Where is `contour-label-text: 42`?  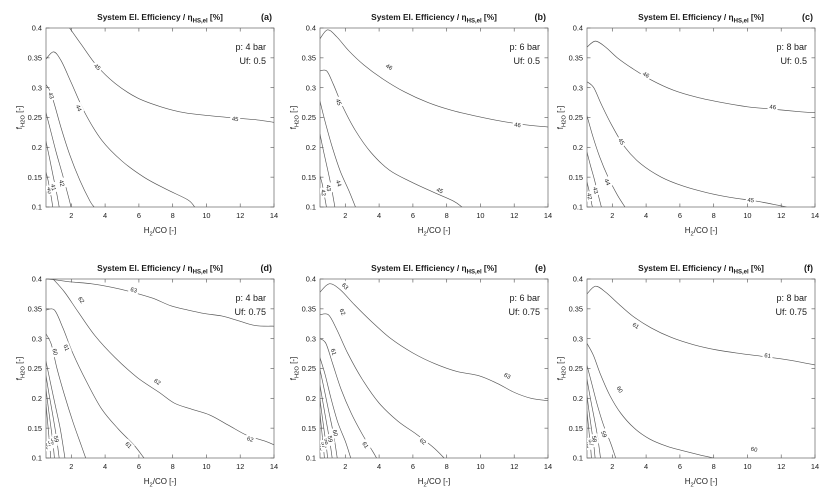 contour-label-text: 42 is located at coordinates (588, 197).